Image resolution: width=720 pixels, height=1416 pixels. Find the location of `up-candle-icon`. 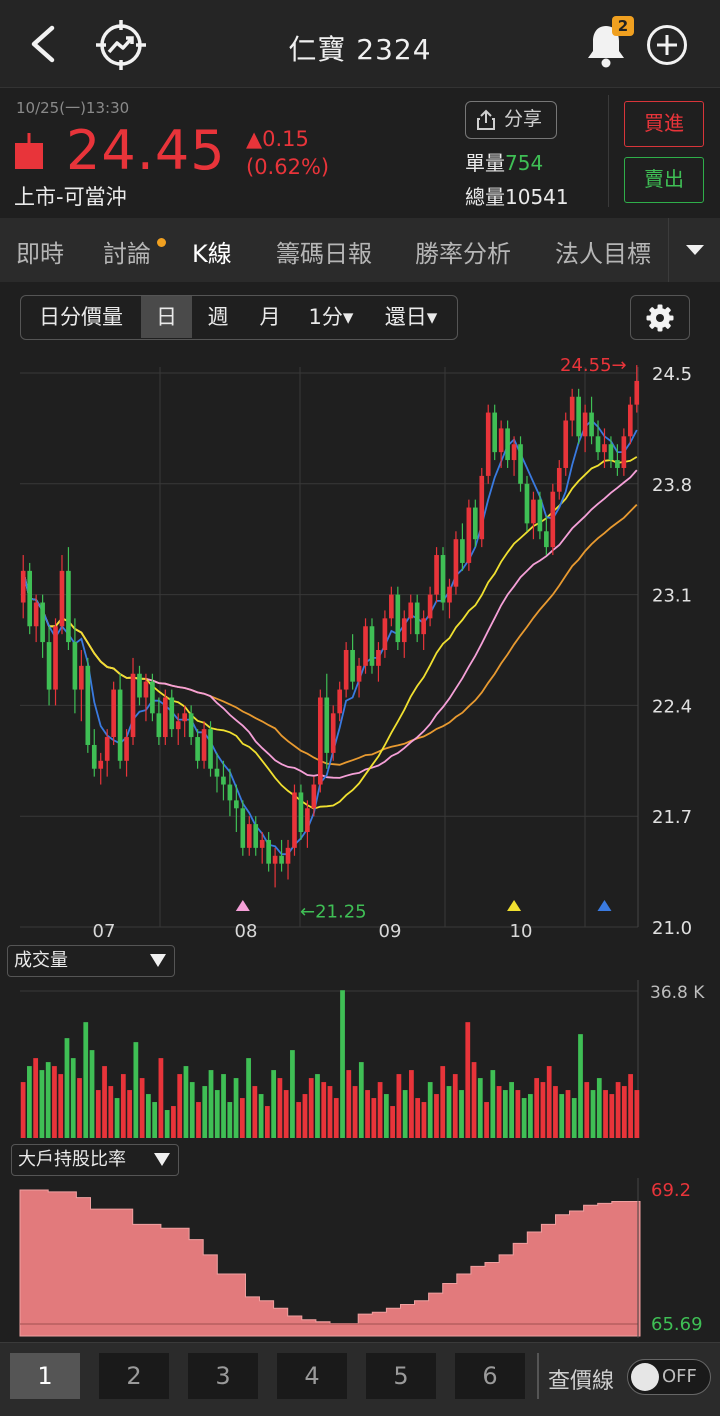

up-candle-icon is located at coordinates (29, 151).